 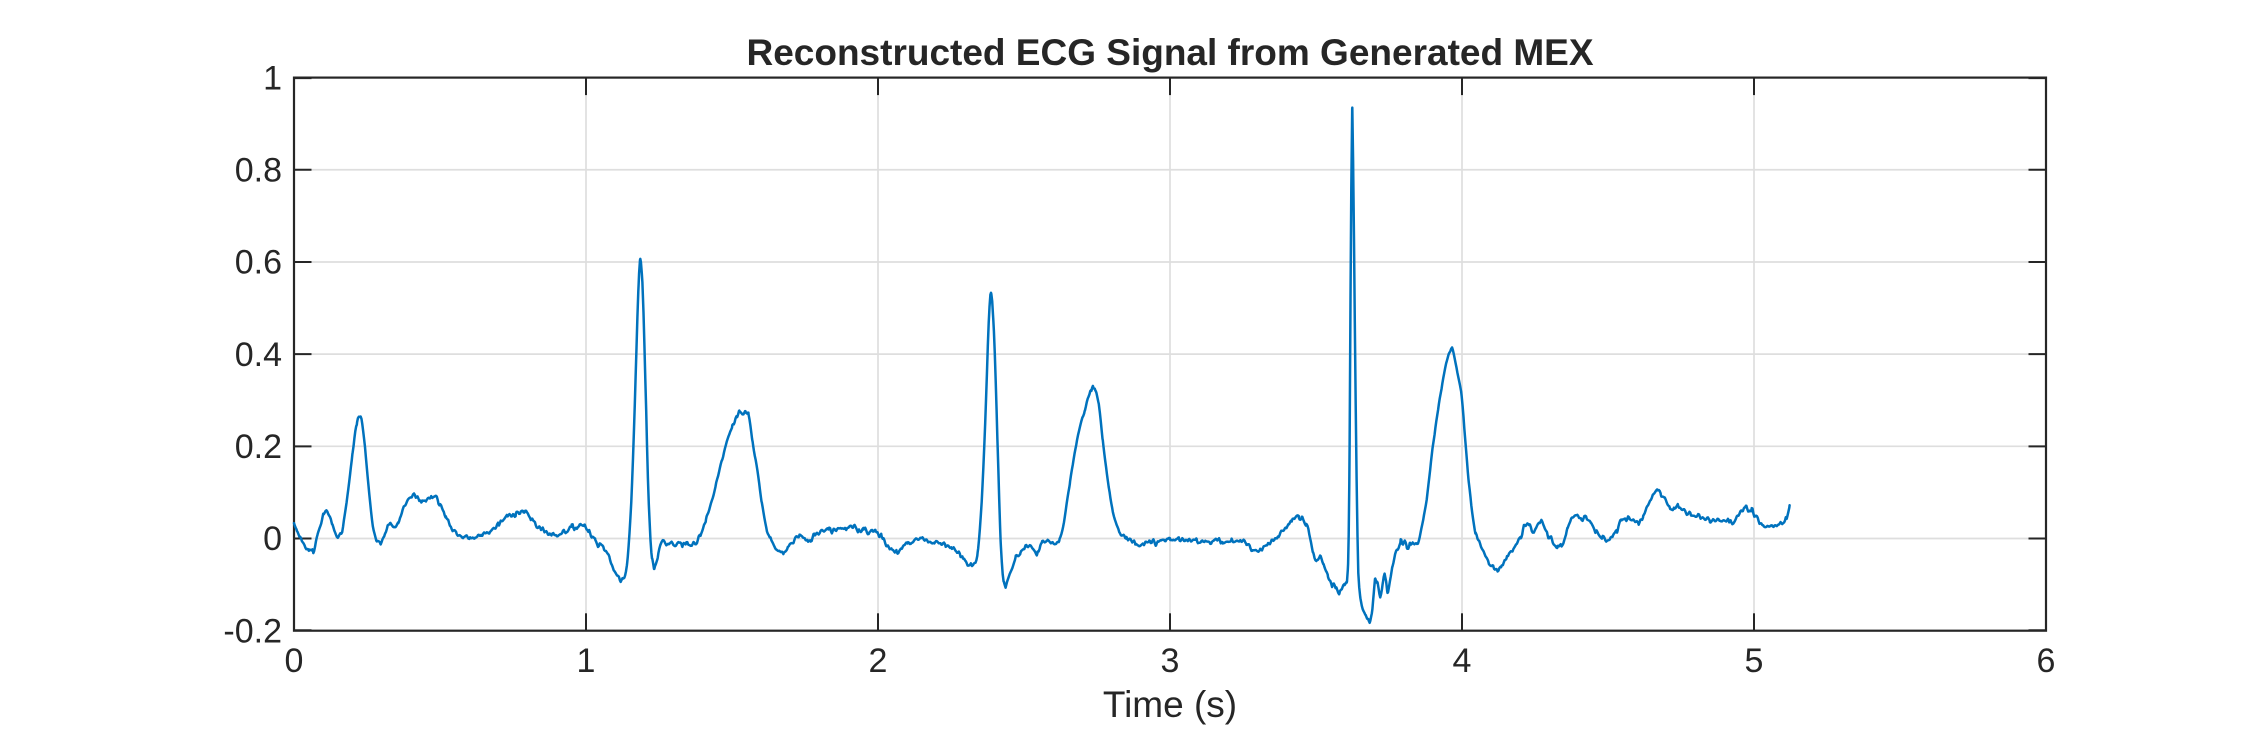 What do you see at coordinates (1462, 661) in the screenshot?
I see `svg-text: 4` at bounding box center [1462, 661].